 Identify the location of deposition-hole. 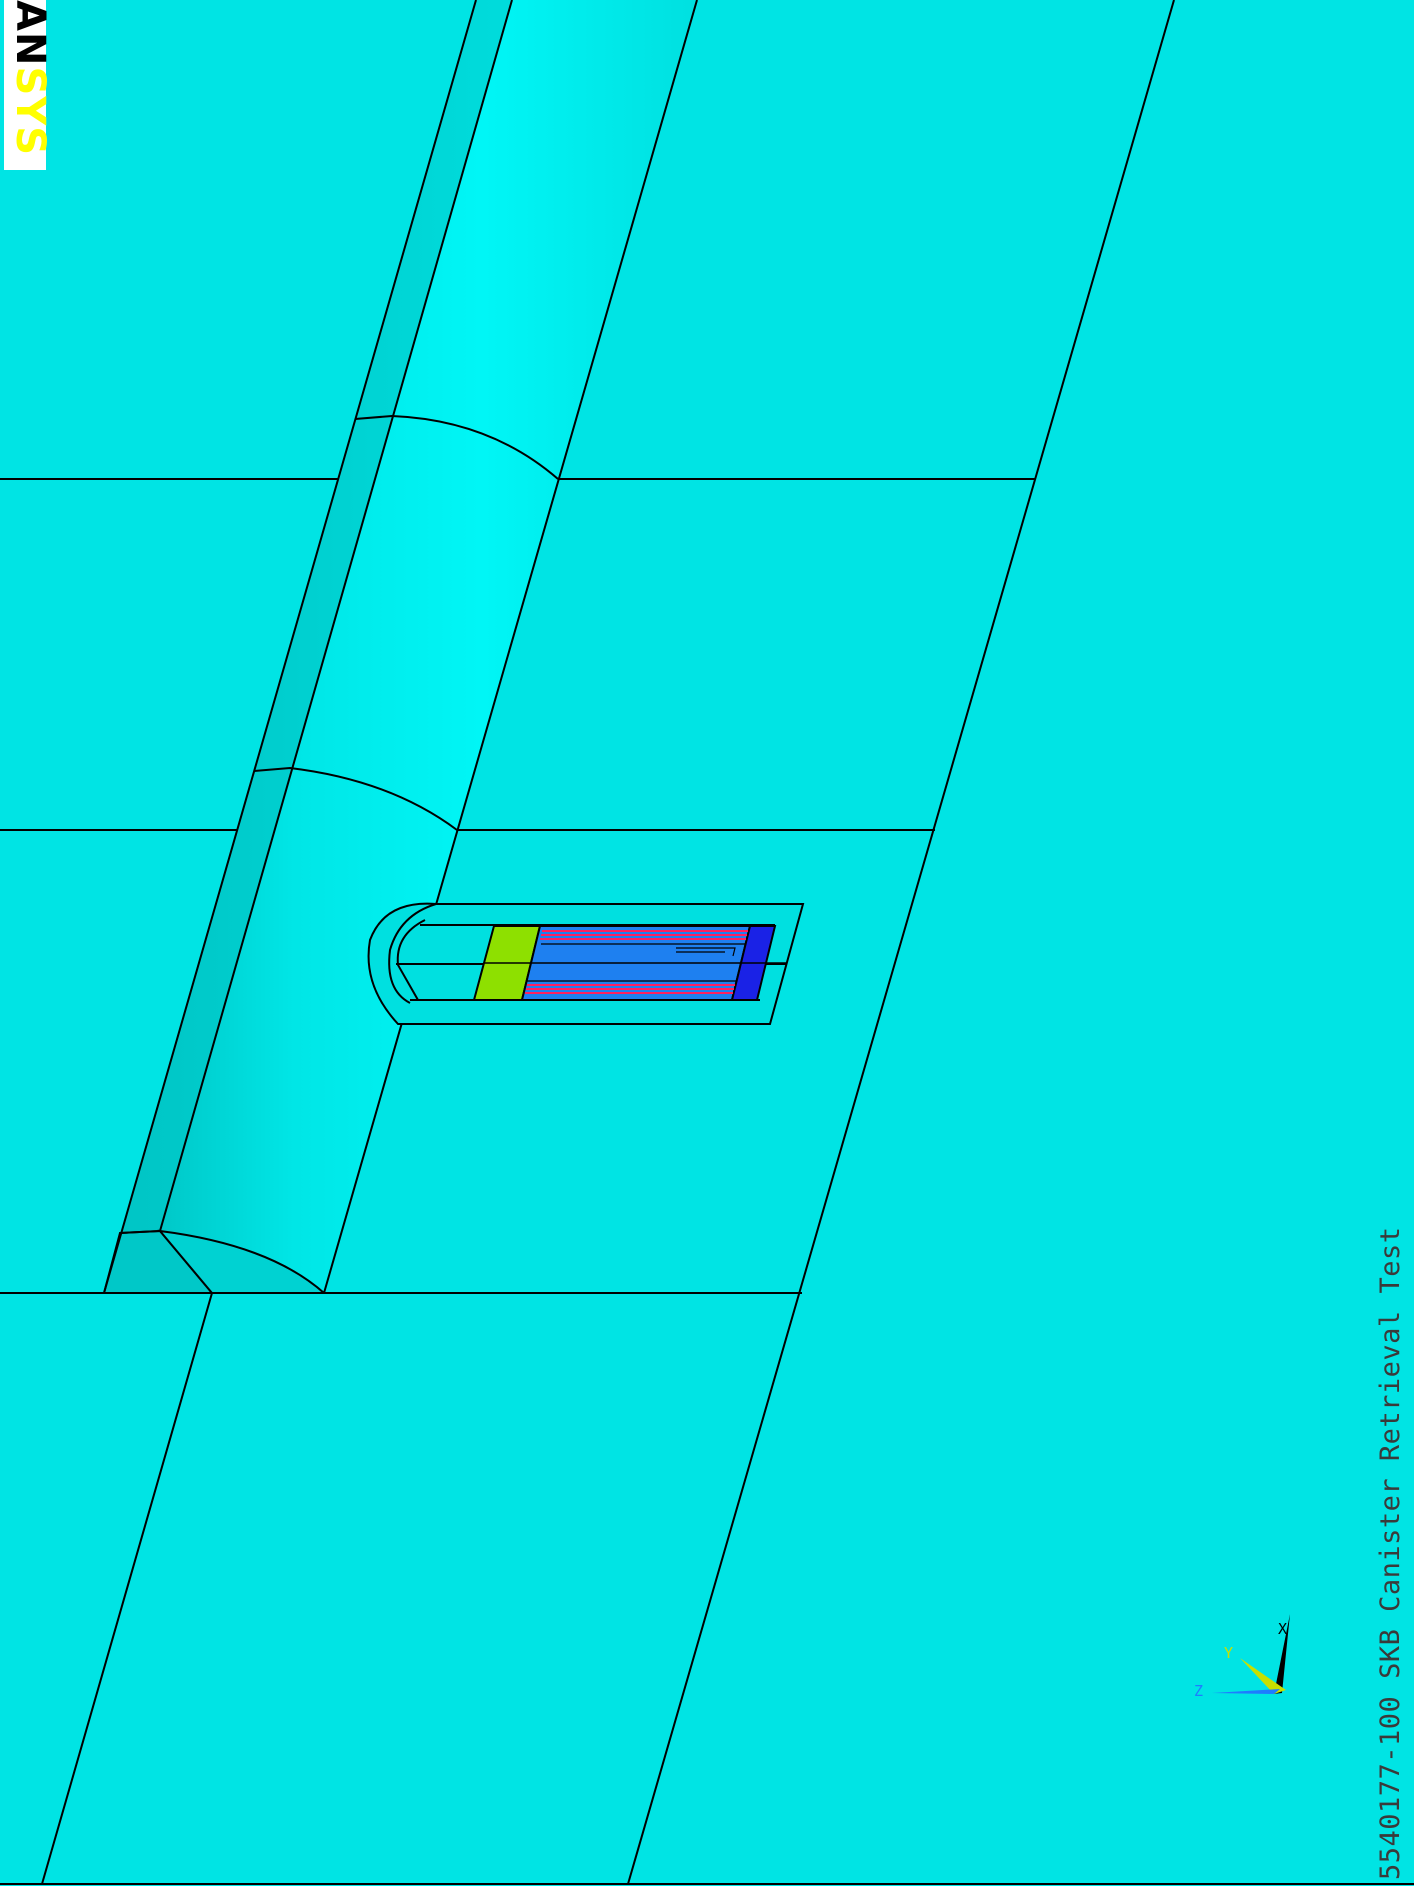
(586, 963).